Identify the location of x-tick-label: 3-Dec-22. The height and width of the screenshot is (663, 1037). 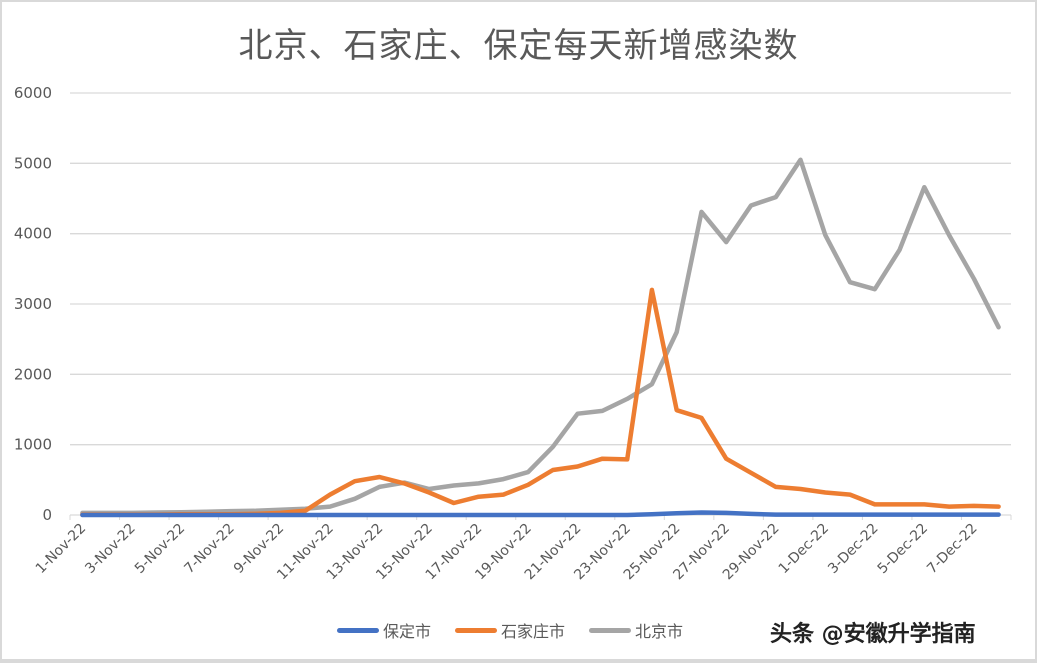
(853, 549).